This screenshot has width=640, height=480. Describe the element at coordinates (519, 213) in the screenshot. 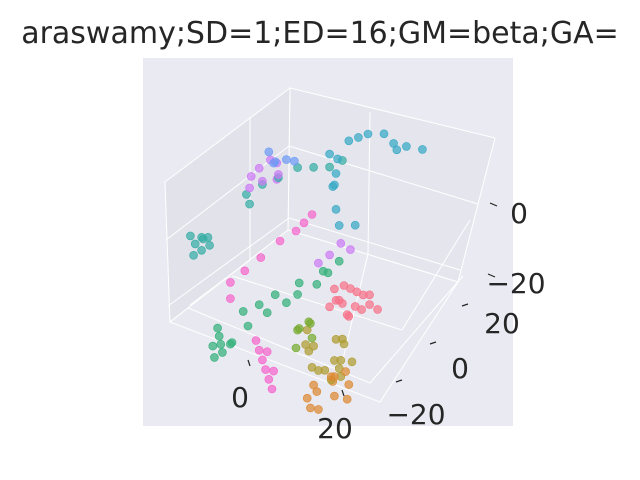

I see `z-tick-label: 0` at that location.